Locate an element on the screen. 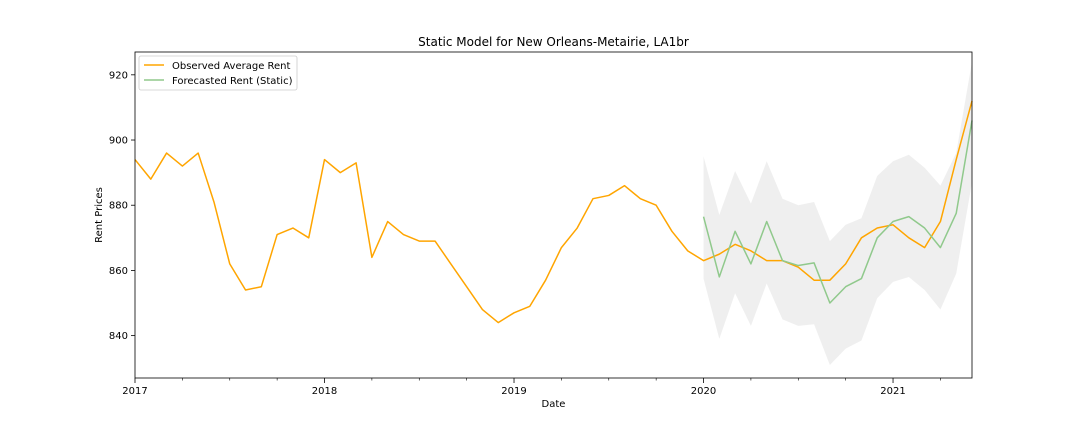  legend-box is located at coordinates (218, 73).